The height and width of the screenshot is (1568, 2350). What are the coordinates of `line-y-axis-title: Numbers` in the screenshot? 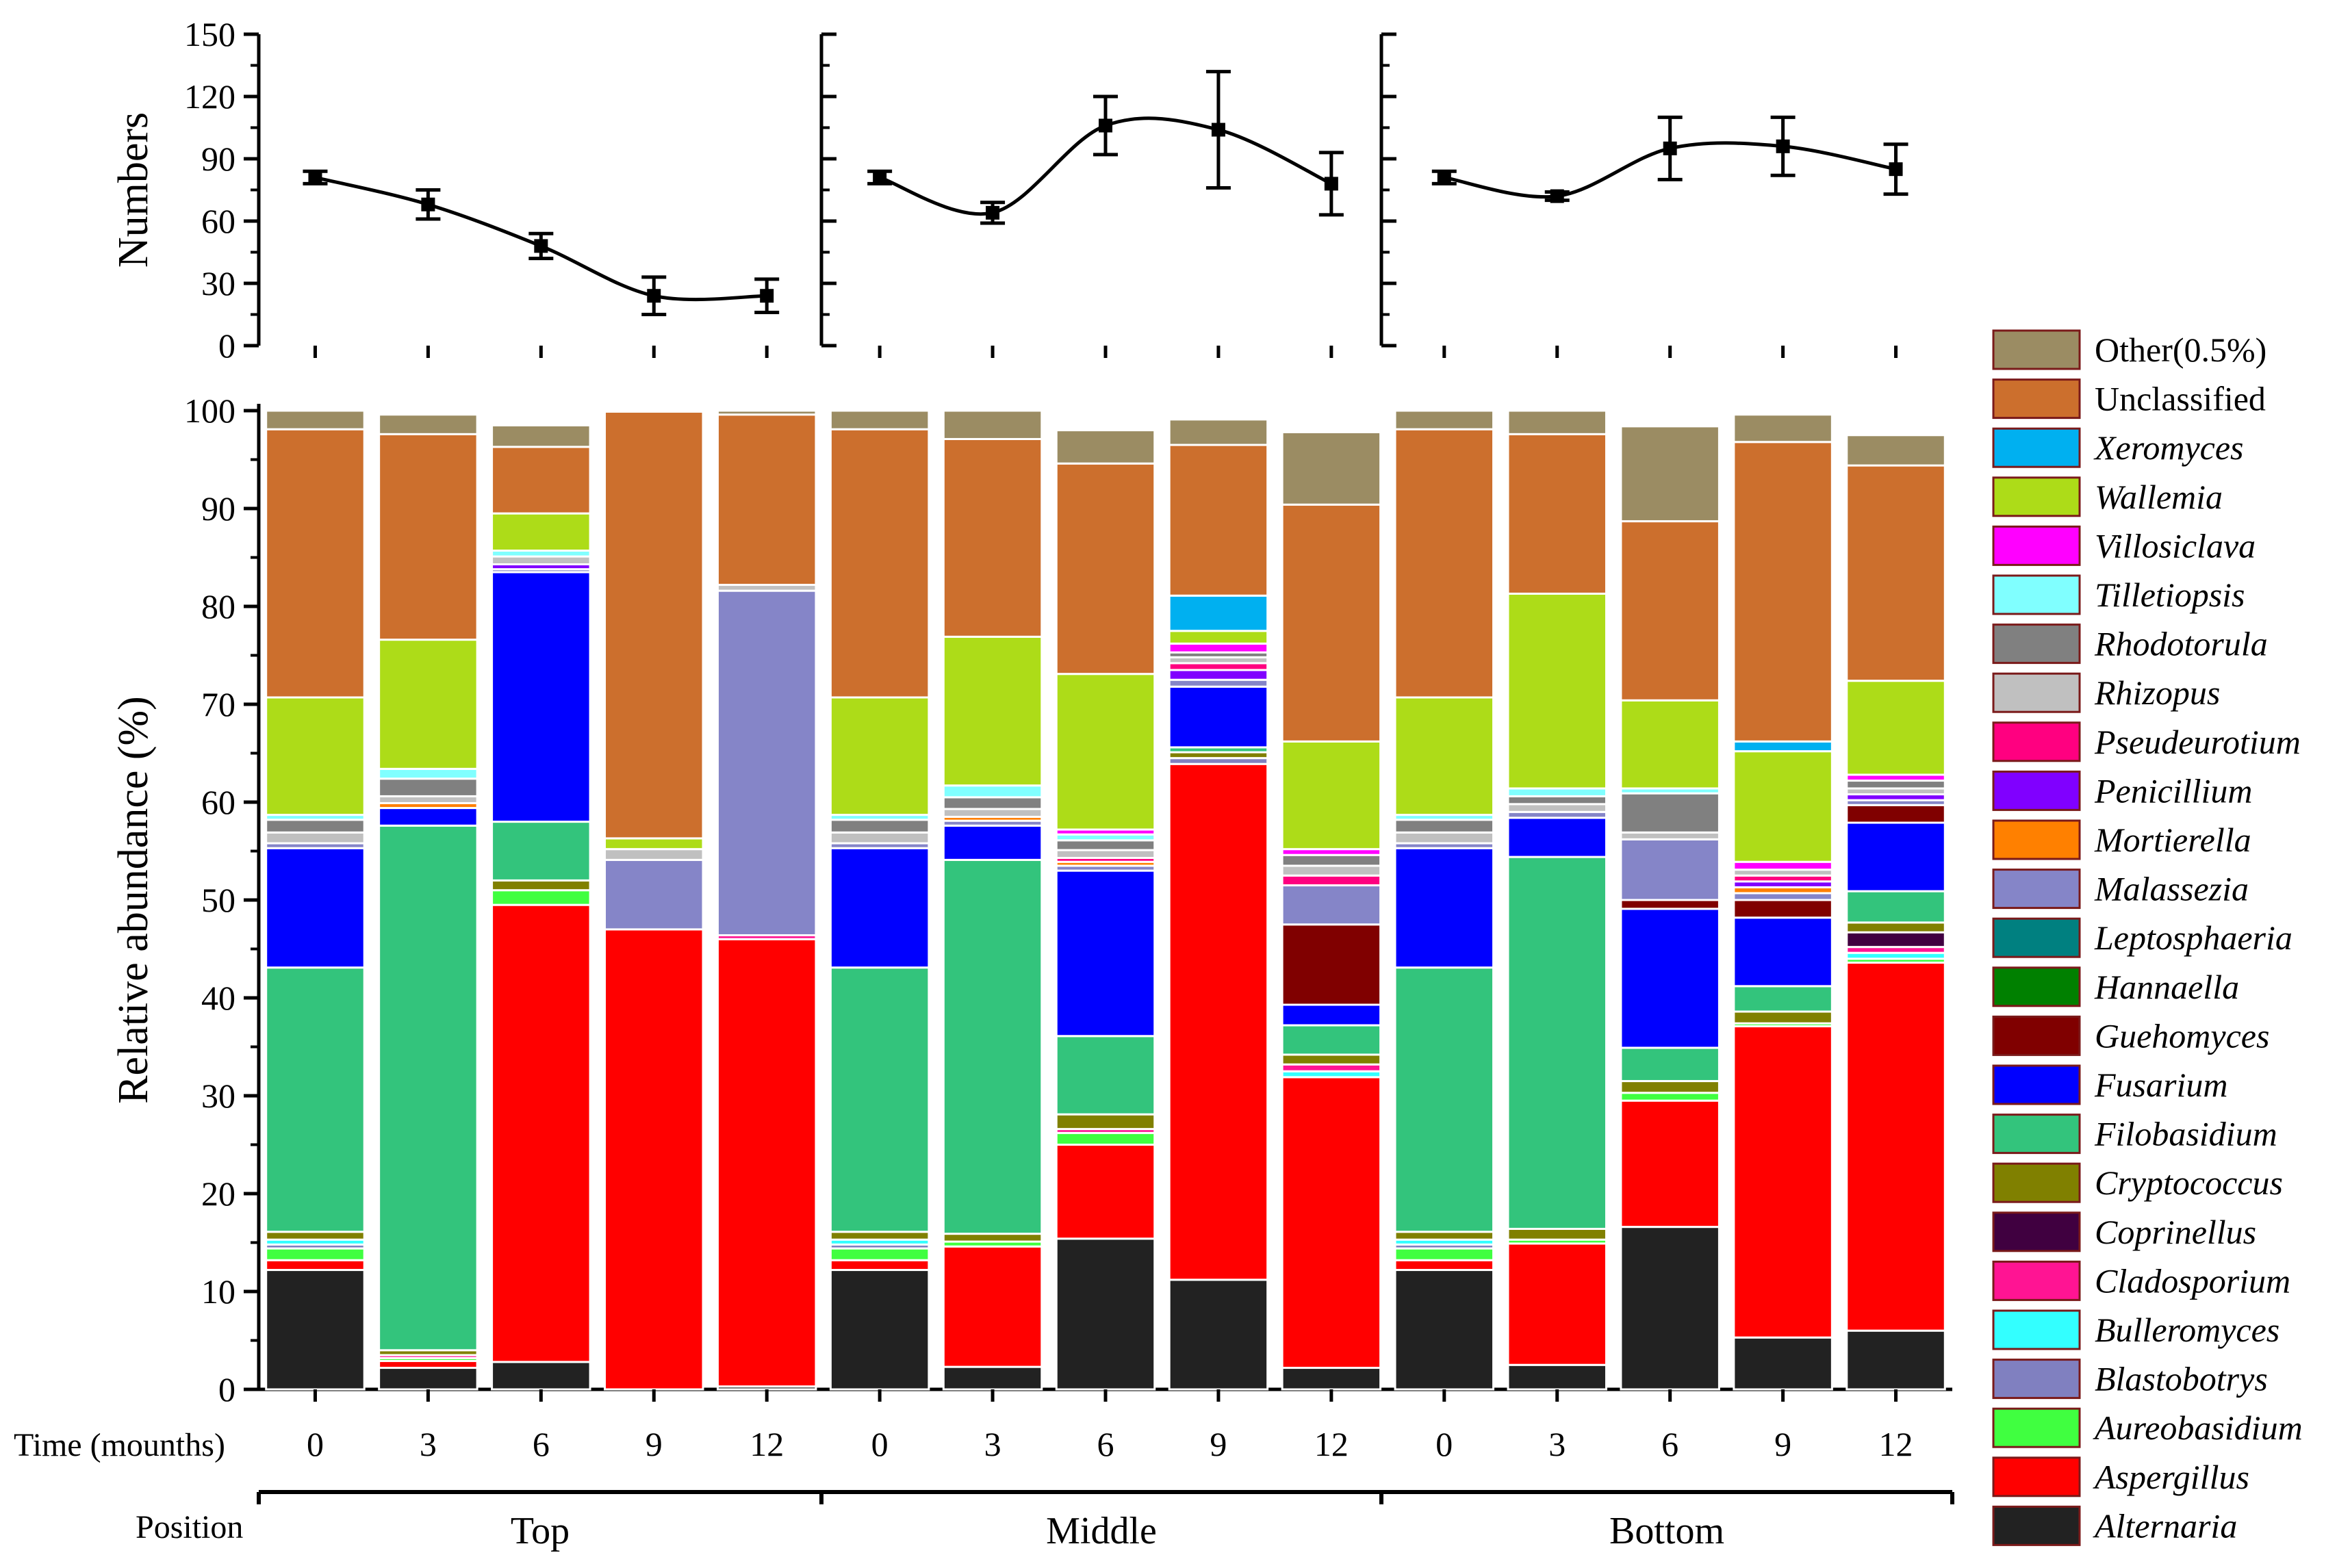 It's located at (133, 190).